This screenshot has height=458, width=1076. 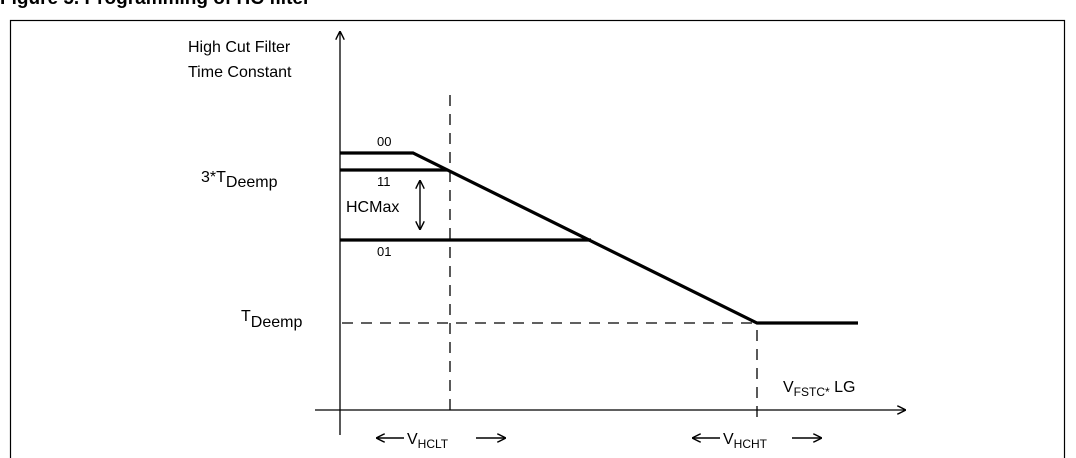 What do you see at coordinates (384, 181) in the screenshot?
I see `curve-11-label: 11` at bounding box center [384, 181].